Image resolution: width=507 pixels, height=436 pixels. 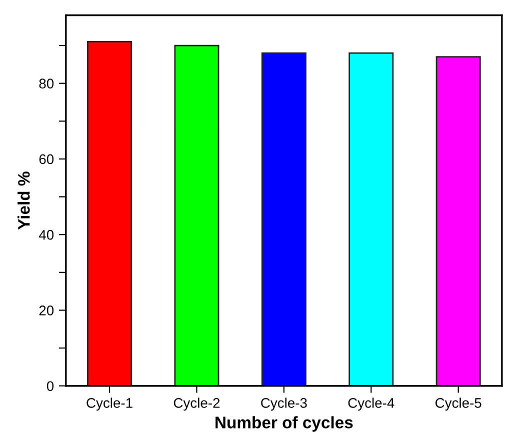 I want to click on y-axis-title: Yield %, so click(x=24, y=201).